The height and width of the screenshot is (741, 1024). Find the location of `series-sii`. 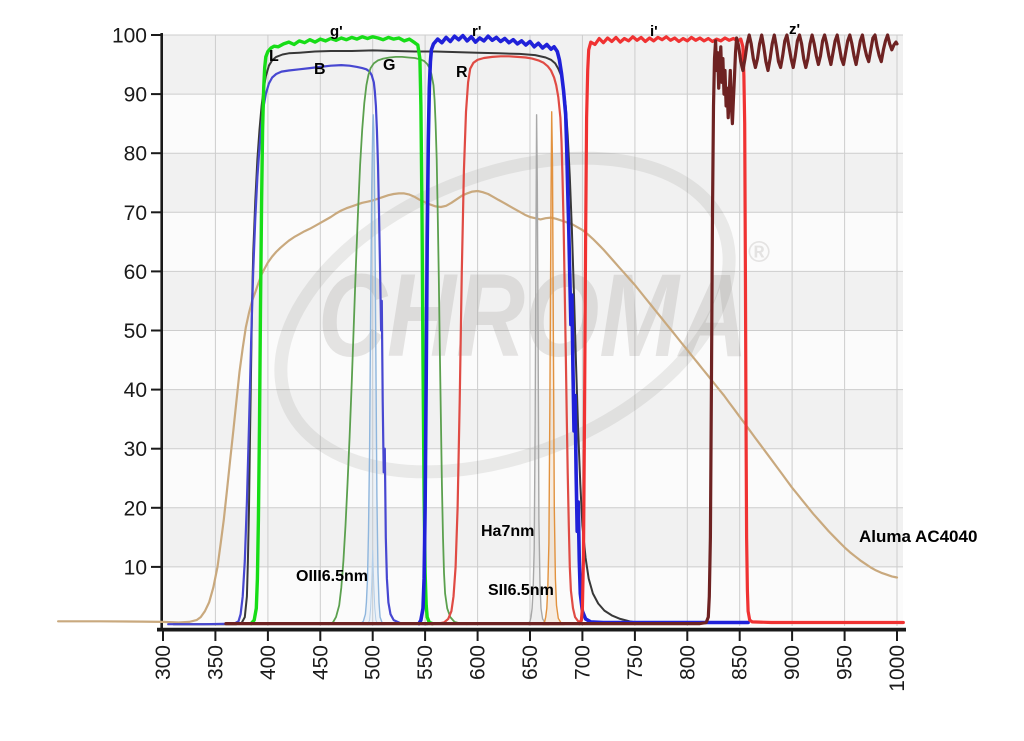

series-sii is located at coordinates (553, 368).